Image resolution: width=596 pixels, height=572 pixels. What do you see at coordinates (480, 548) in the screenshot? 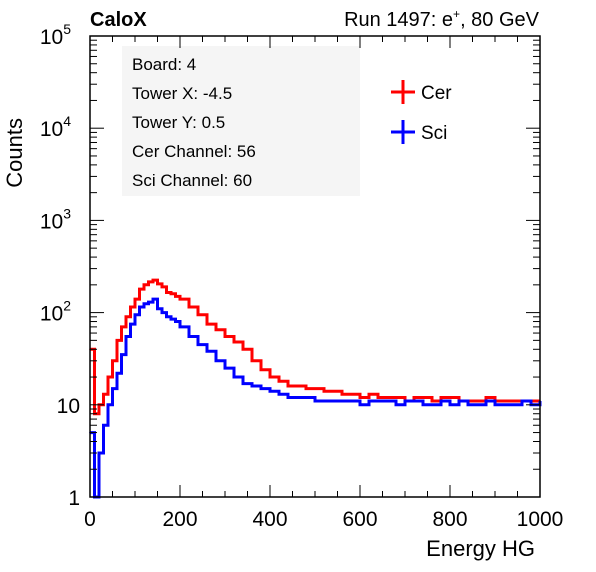
I see `x-axis-title: Energy HG` at bounding box center [480, 548].